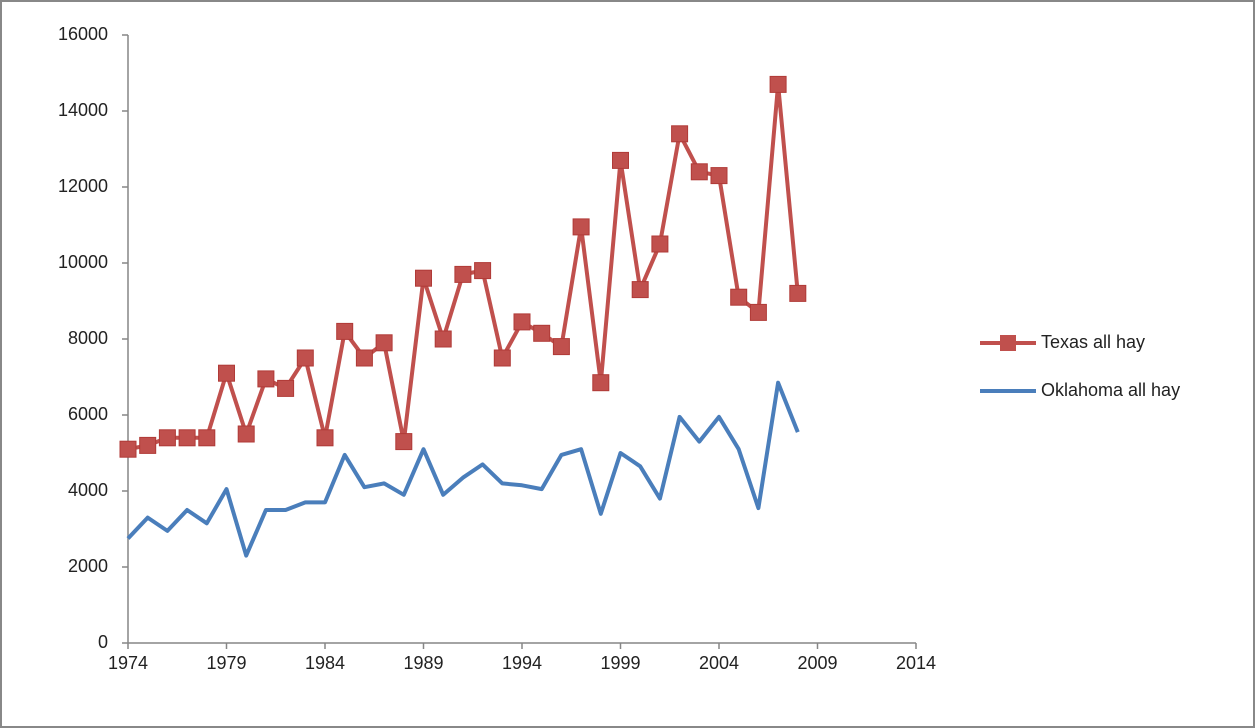 The image size is (1255, 728). I want to click on x-tick-label: 2014, so click(916, 663).